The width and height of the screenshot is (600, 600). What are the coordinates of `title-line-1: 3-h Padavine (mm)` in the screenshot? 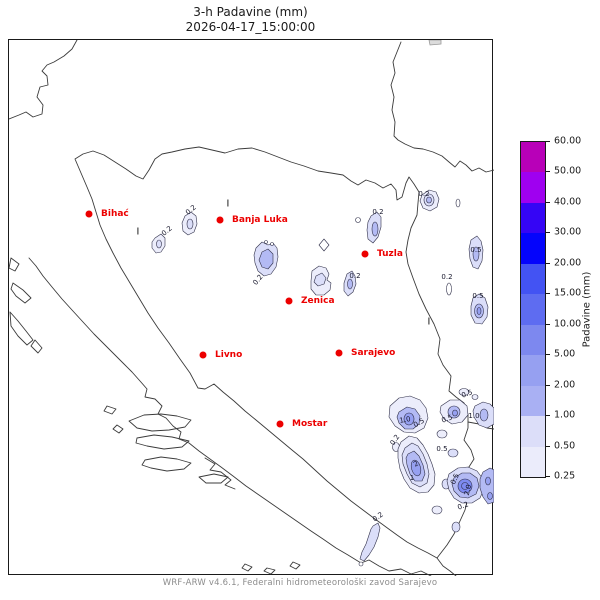 It's located at (250, 12).